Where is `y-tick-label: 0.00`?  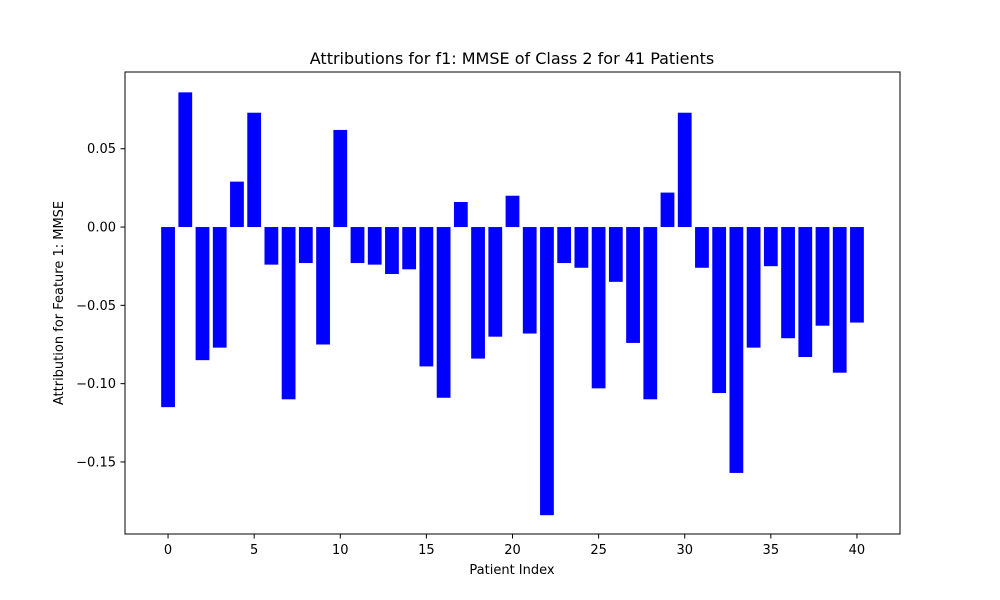
y-tick-label: 0.00 is located at coordinates (101, 228).